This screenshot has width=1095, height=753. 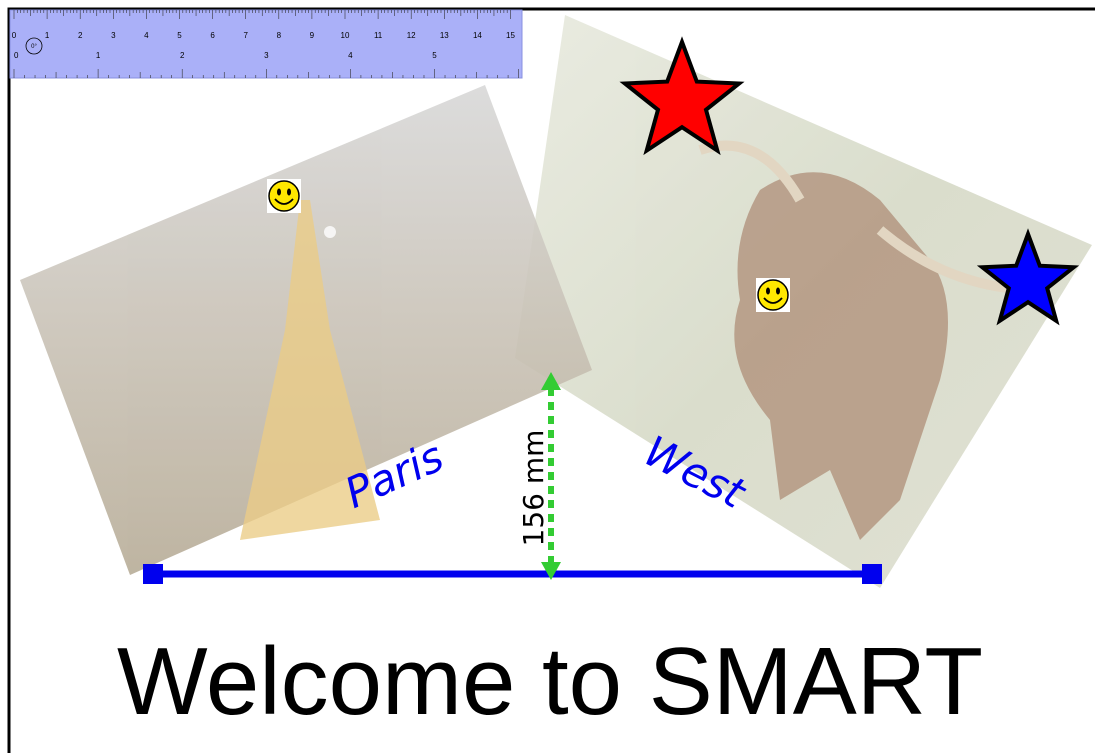 What do you see at coordinates (345, 35) in the screenshot?
I see `cm-label: 10` at bounding box center [345, 35].